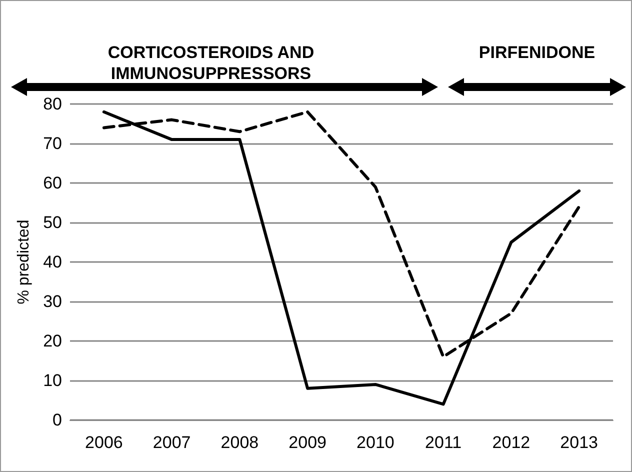 This screenshot has width=632, height=472. I want to click on x-tick-label: 2013, so click(579, 442).